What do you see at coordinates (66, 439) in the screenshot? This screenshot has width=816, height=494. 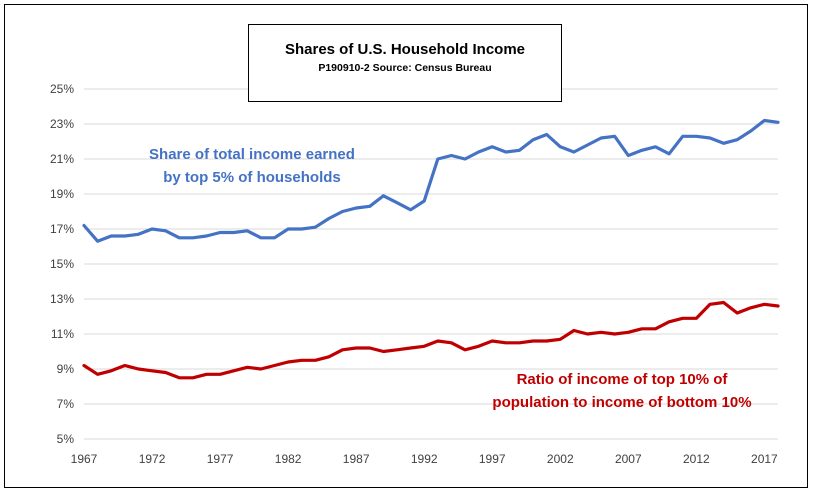 I see `y-tick-label: 5%` at bounding box center [66, 439].